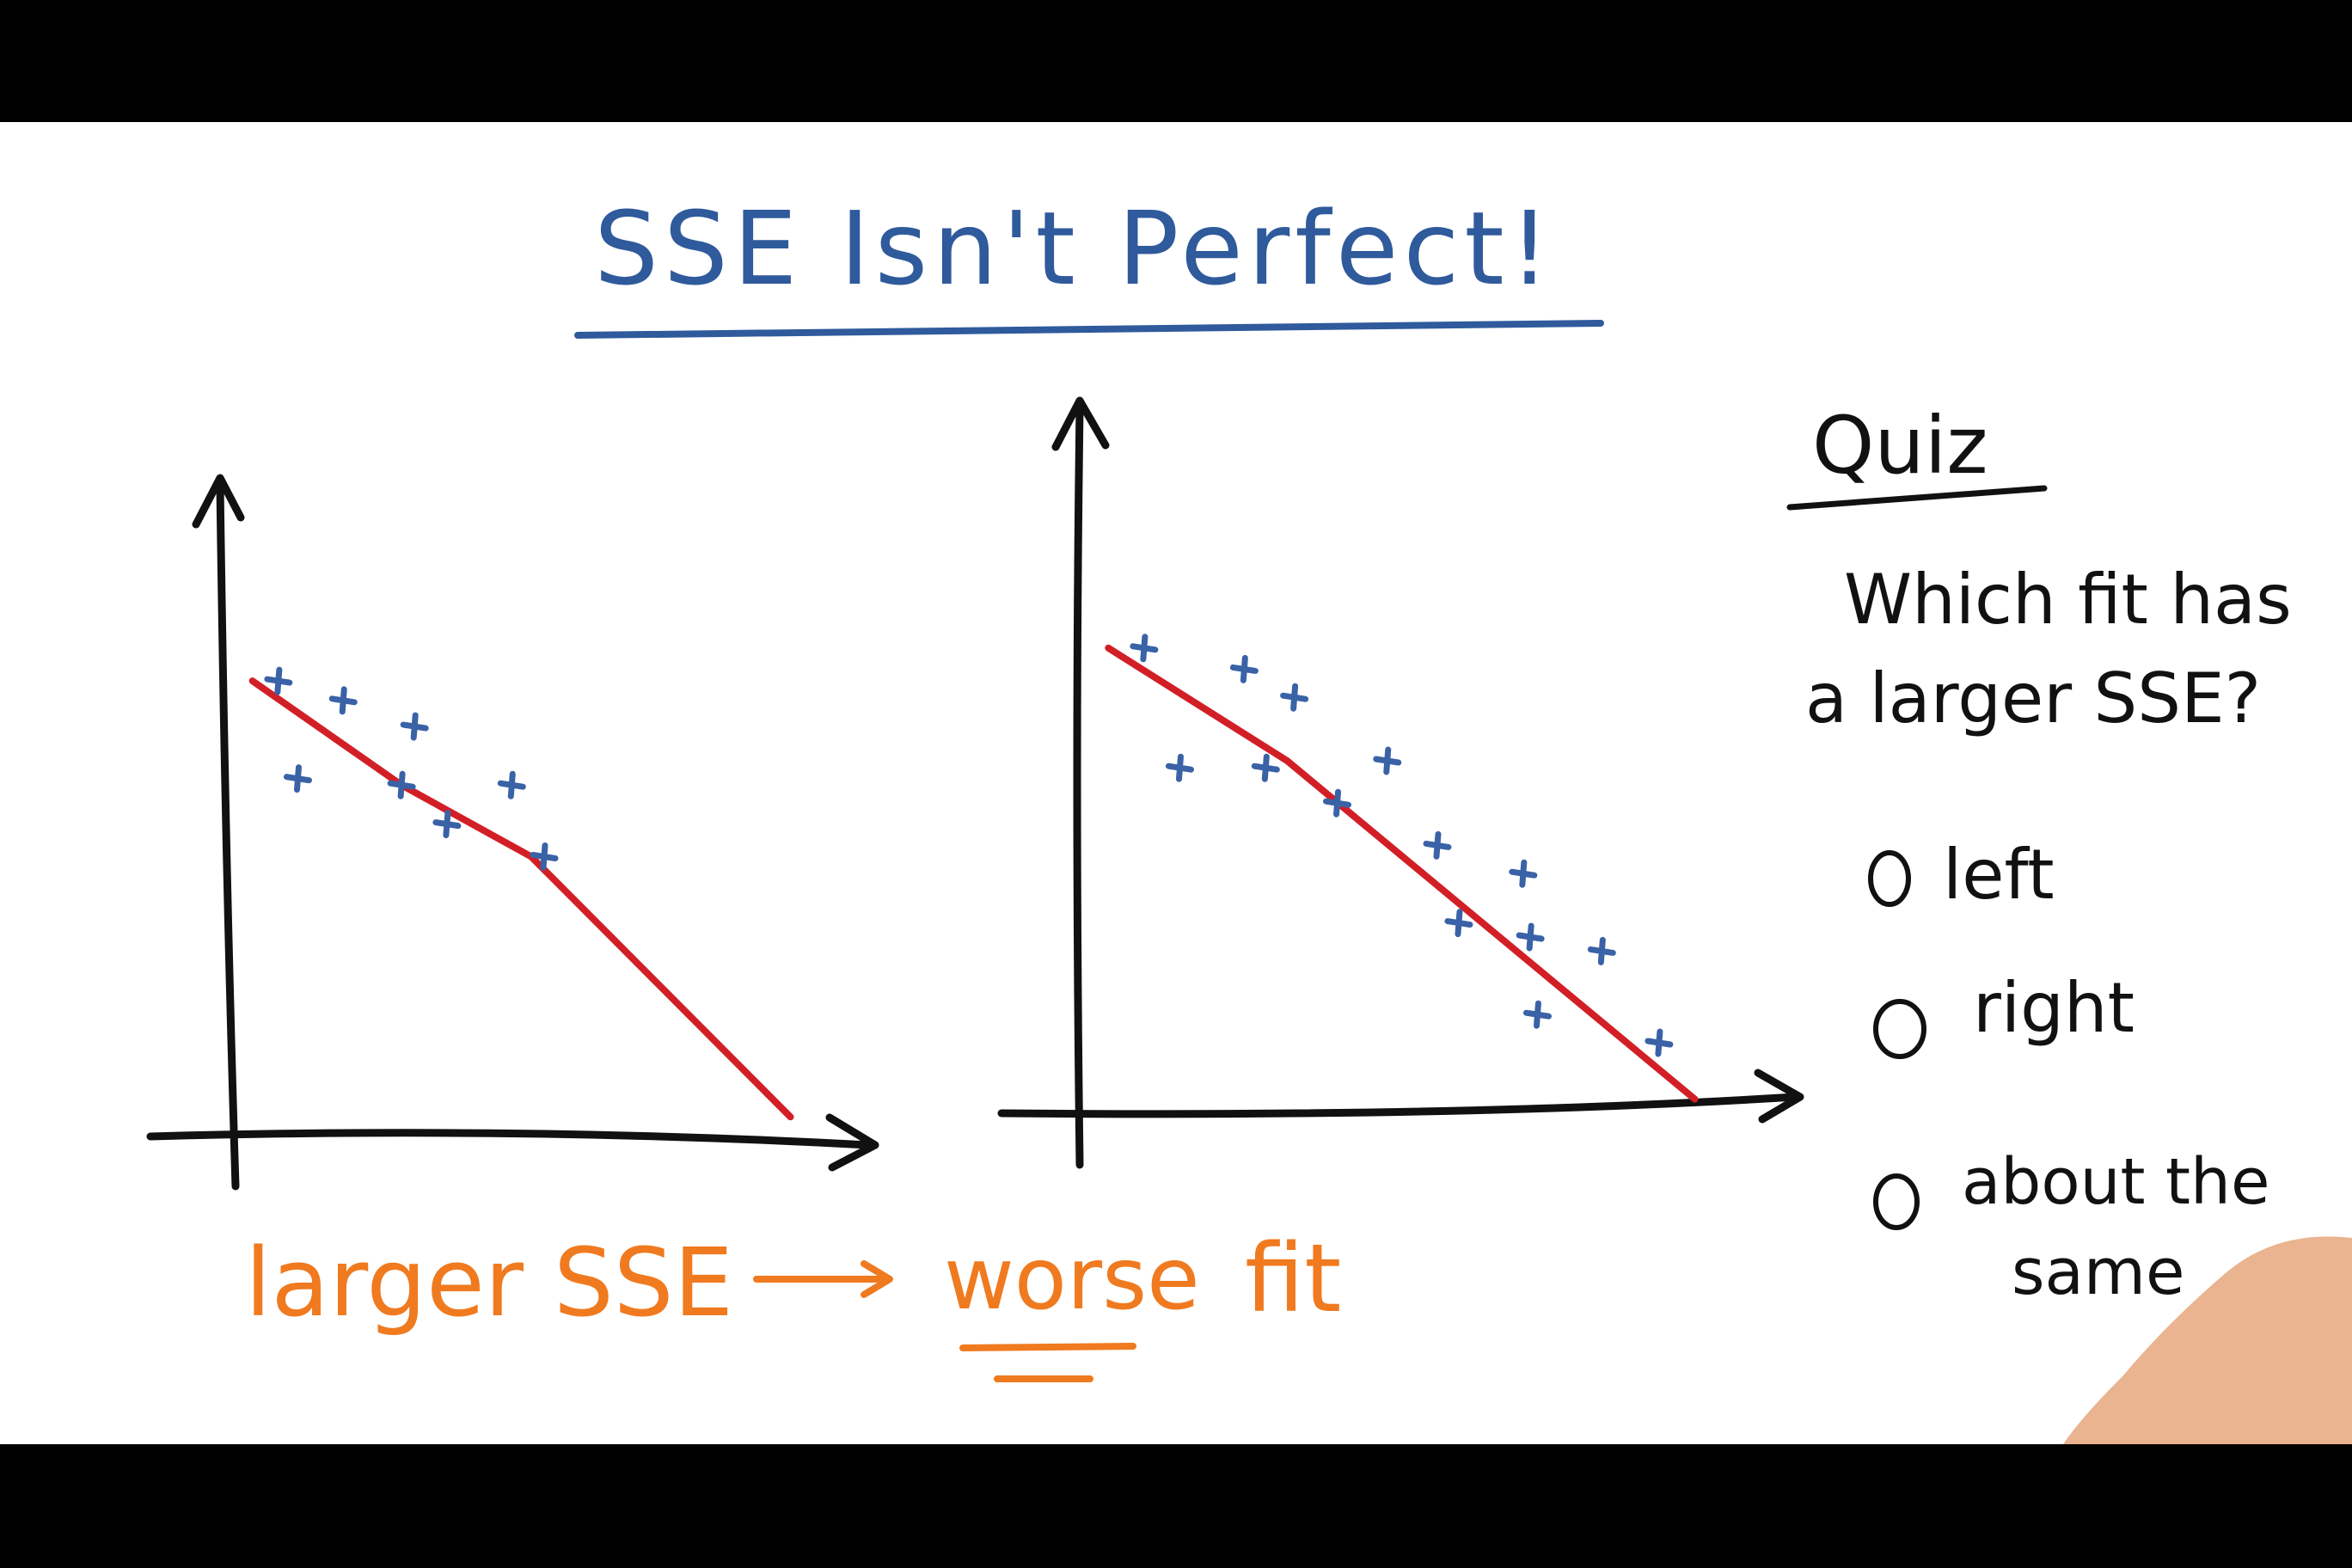  I want to click on option-label-right: right, so click(2054, 1008).